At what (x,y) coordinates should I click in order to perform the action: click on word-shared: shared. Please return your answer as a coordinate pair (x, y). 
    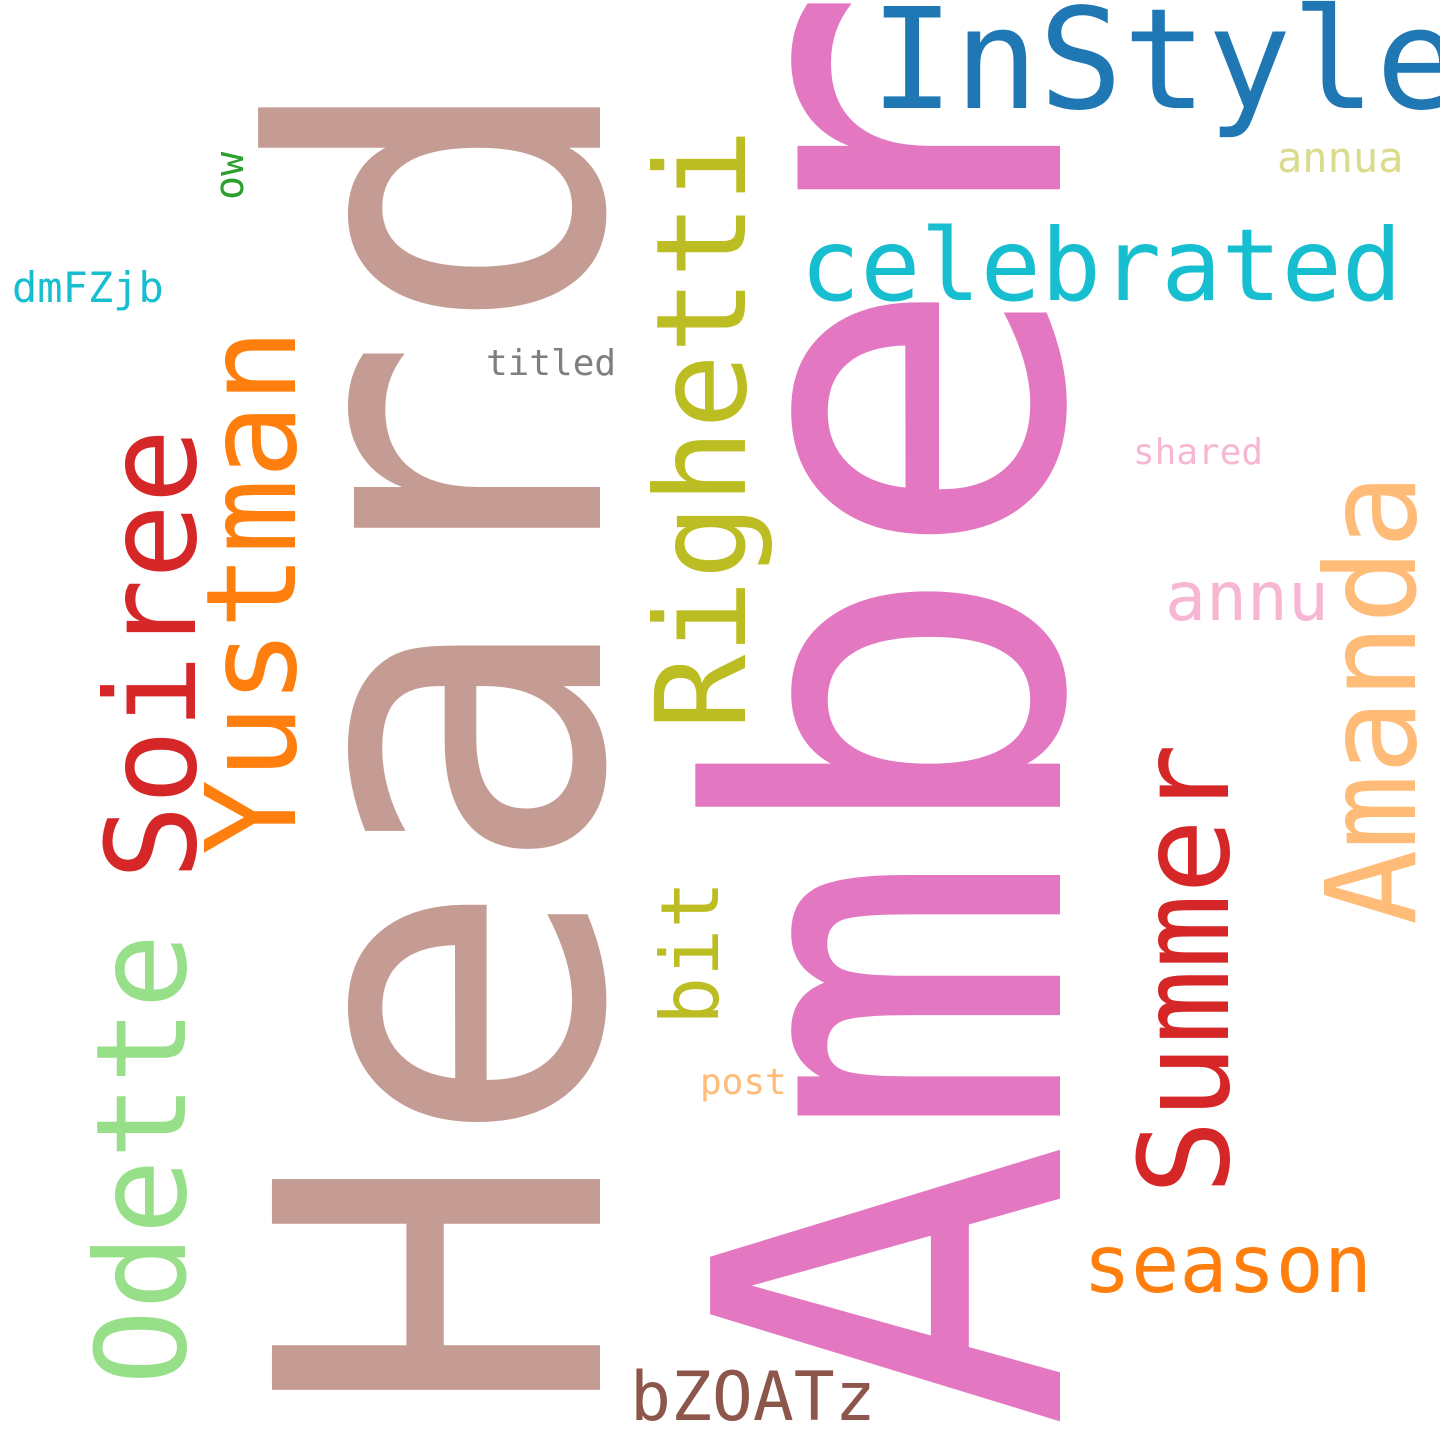
    Looking at the image, I should click on (1198, 452).